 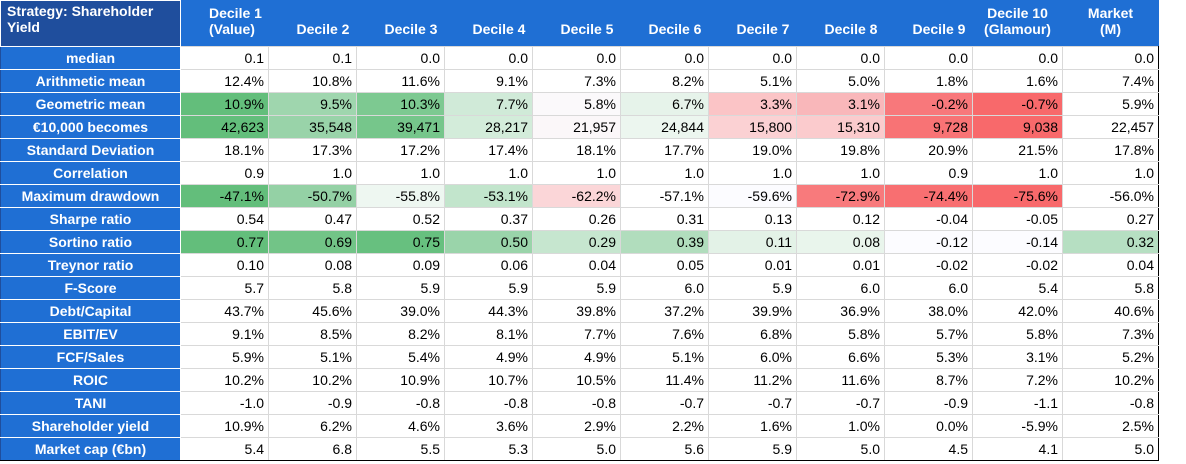 I want to click on table-cell: -0.05, so click(x=1017, y=219).